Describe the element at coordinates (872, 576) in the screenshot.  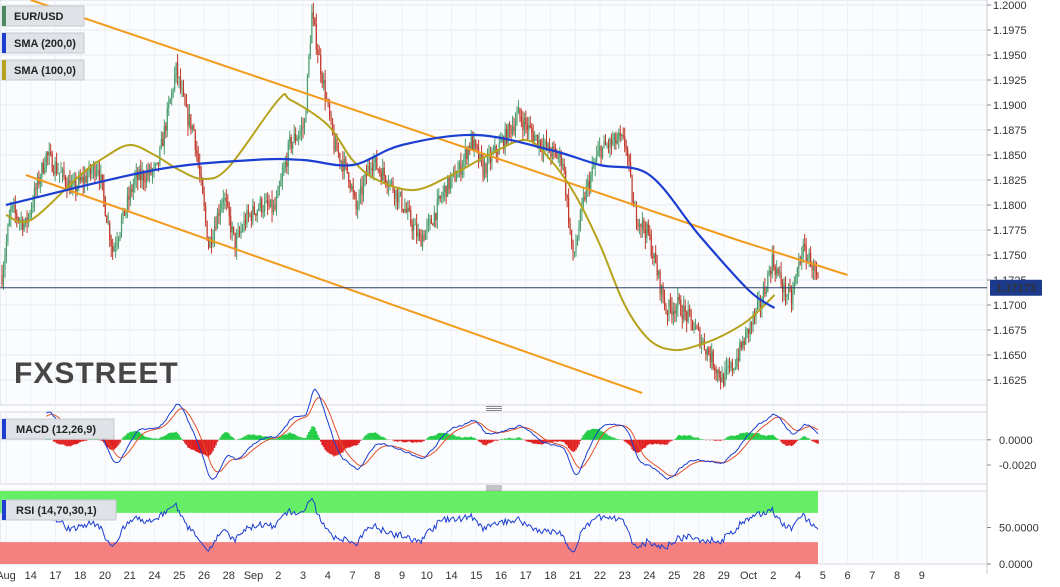
I see `date-tick-label: 7` at that location.